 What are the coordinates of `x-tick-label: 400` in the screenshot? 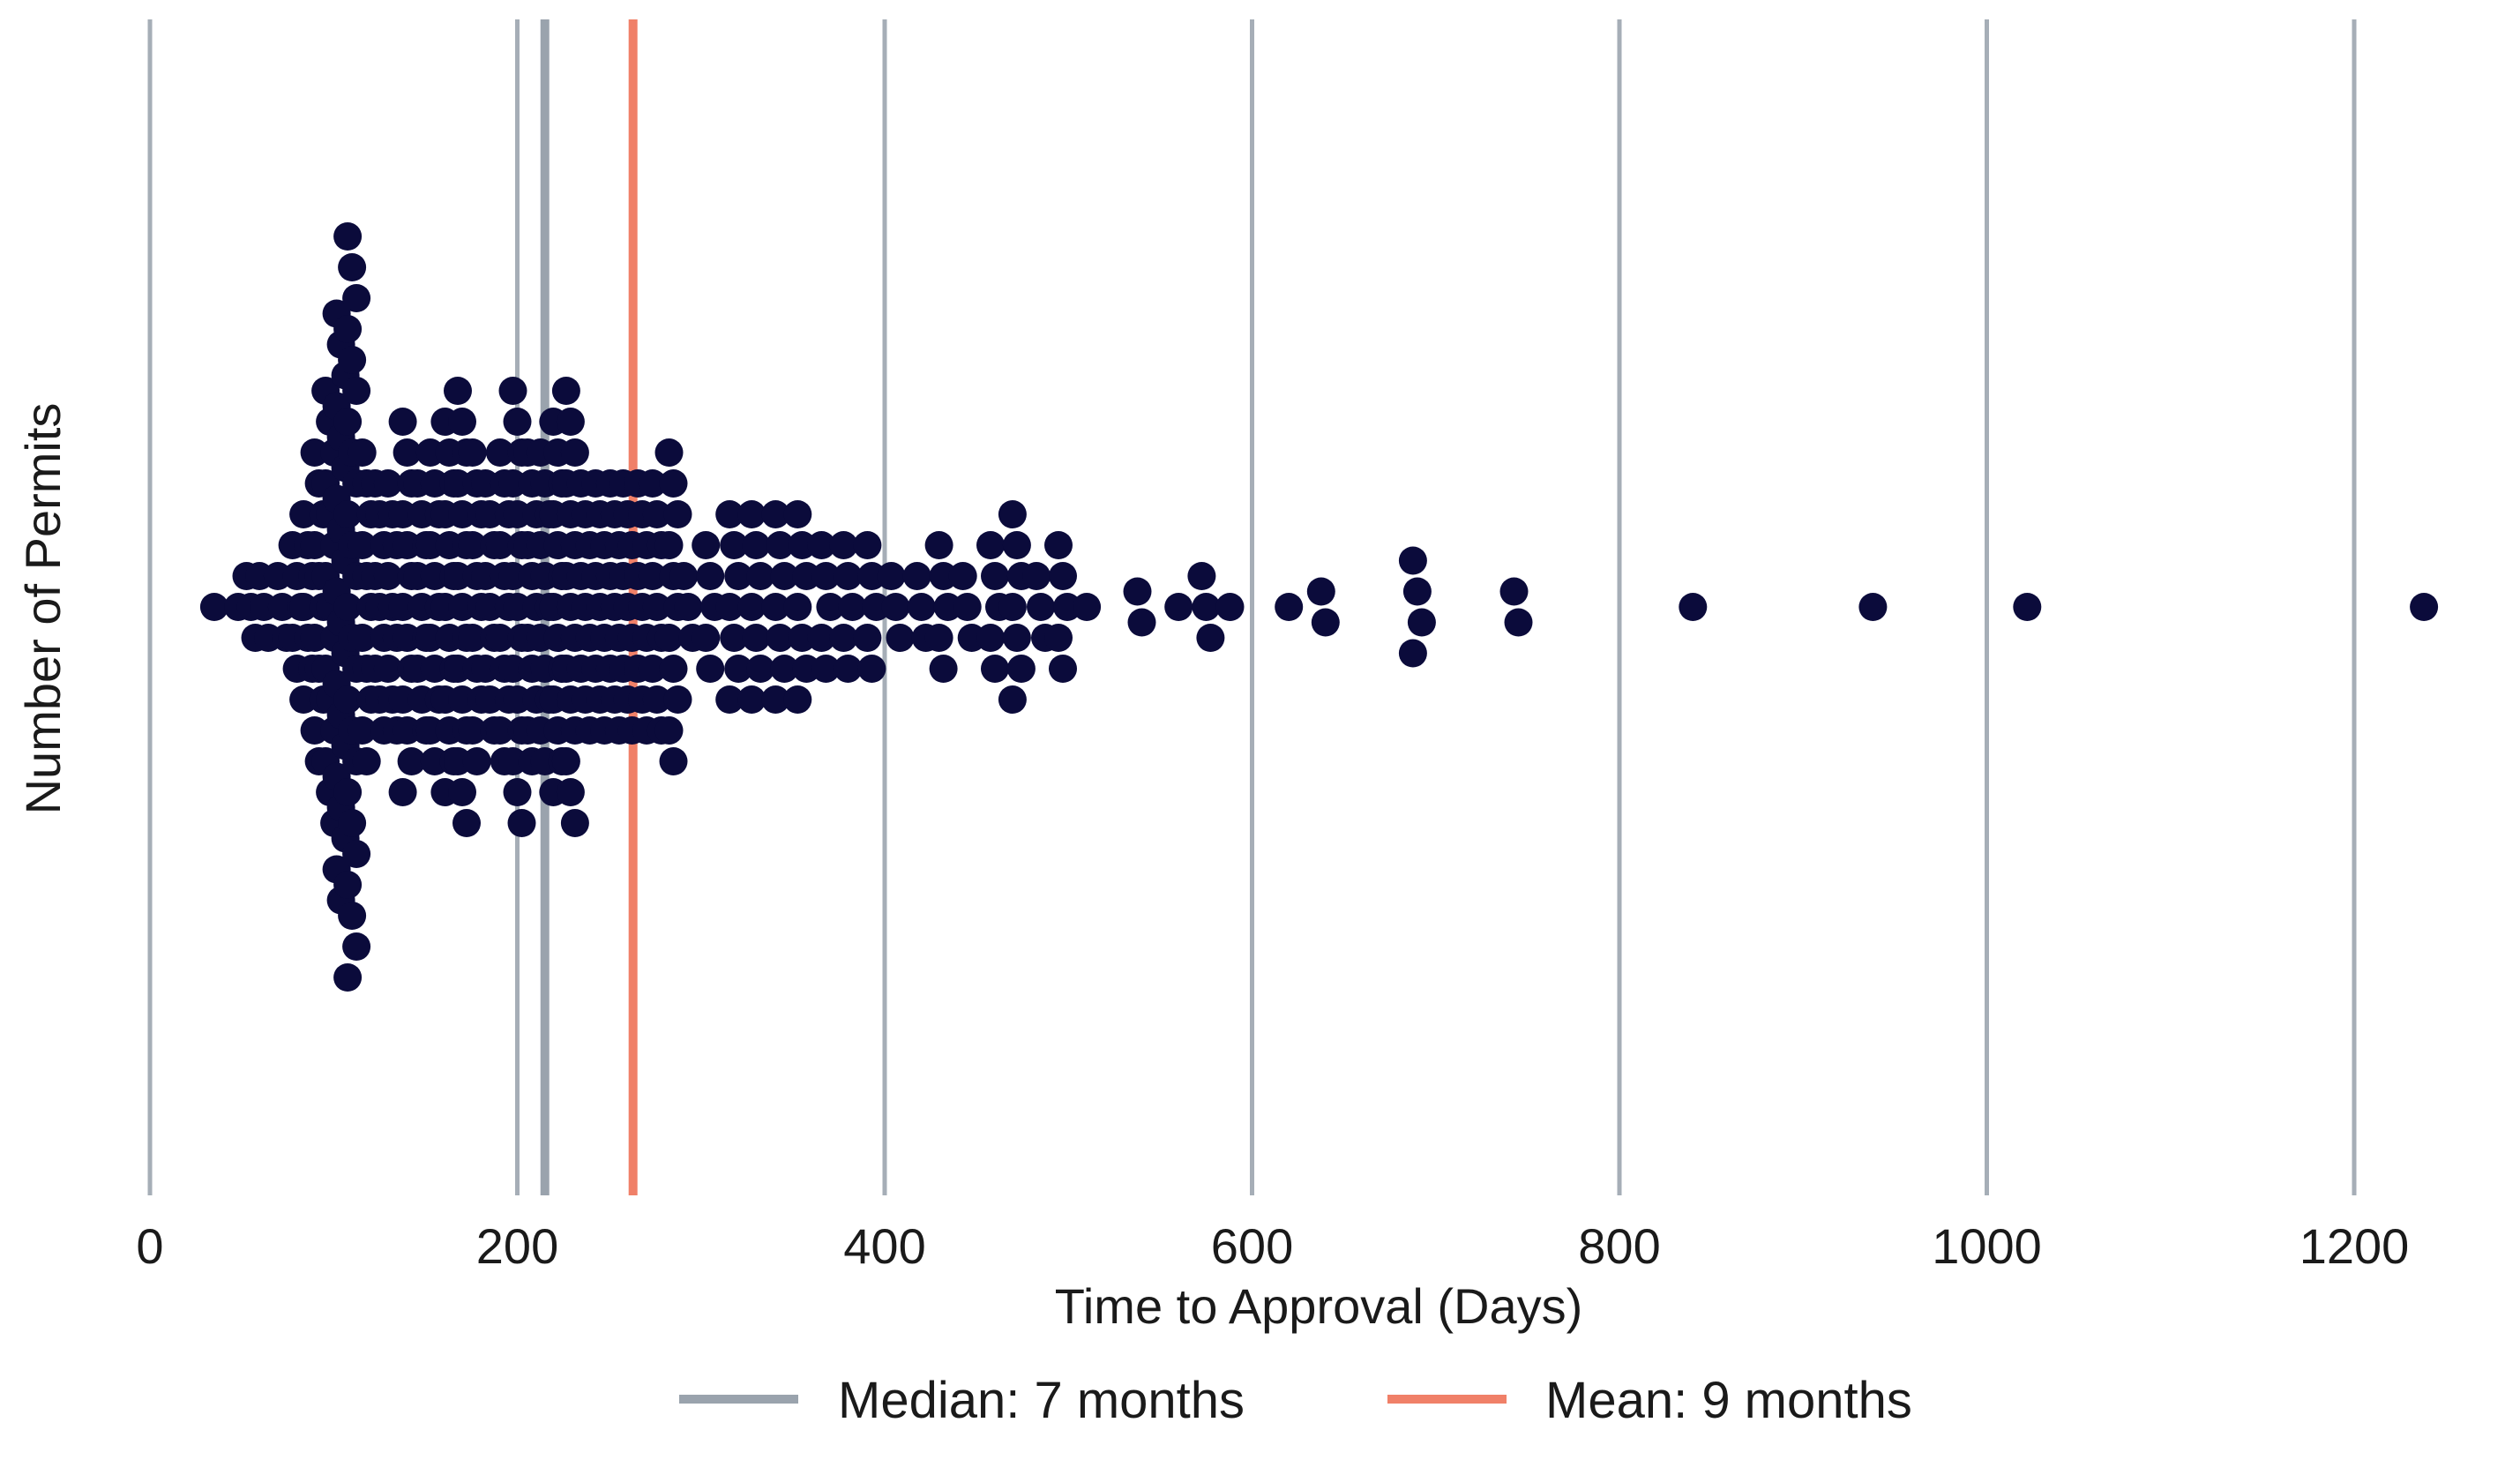 It's located at (884, 1246).